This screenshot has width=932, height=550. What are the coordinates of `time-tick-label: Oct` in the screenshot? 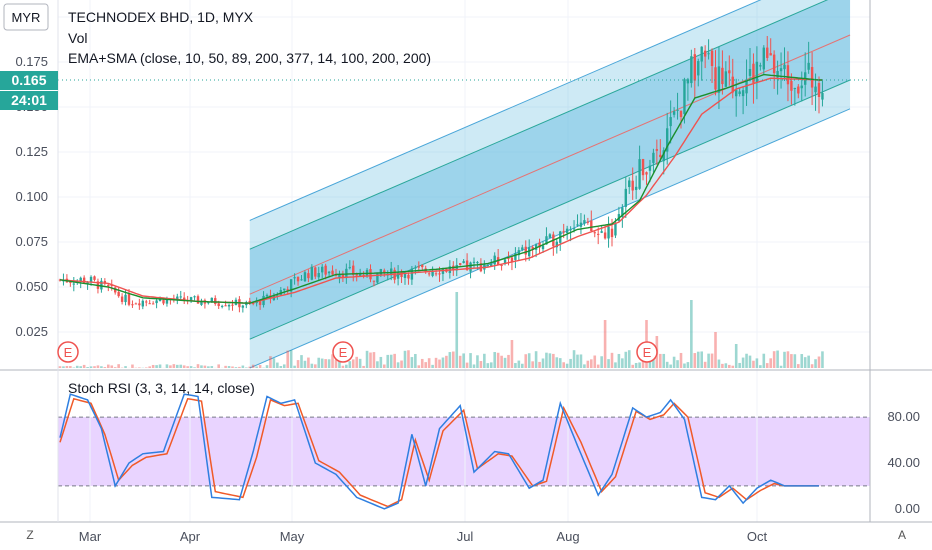 It's located at (757, 536).